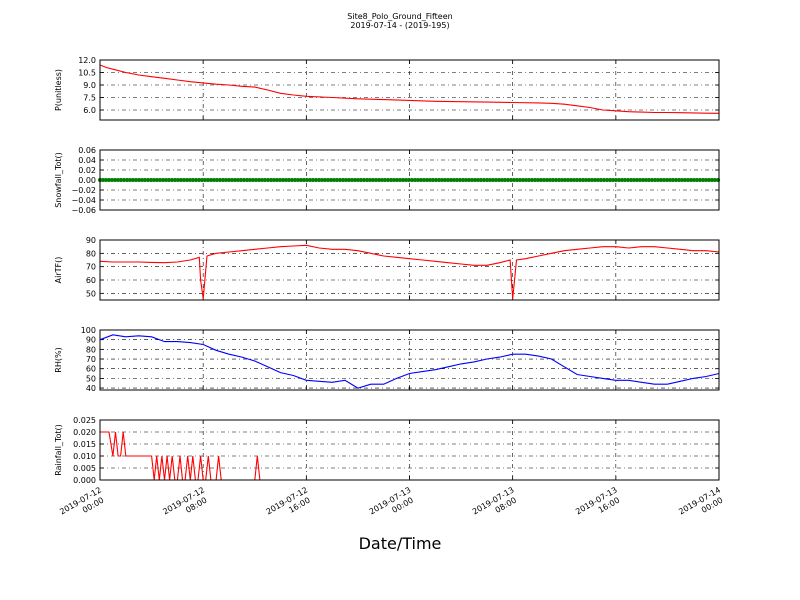  Describe the element at coordinates (84, 432) in the screenshot. I see `y-tick-label: 0.020` at that location.